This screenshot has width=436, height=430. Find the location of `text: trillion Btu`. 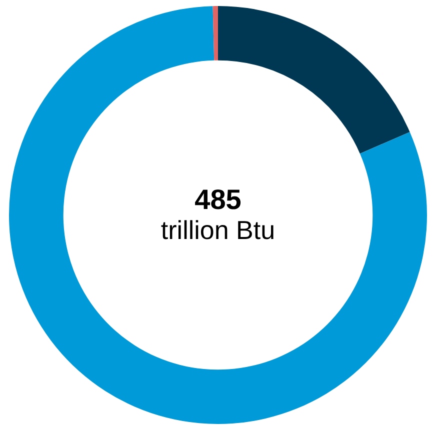

text: trillion Btu is located at coordinates (218, 230).